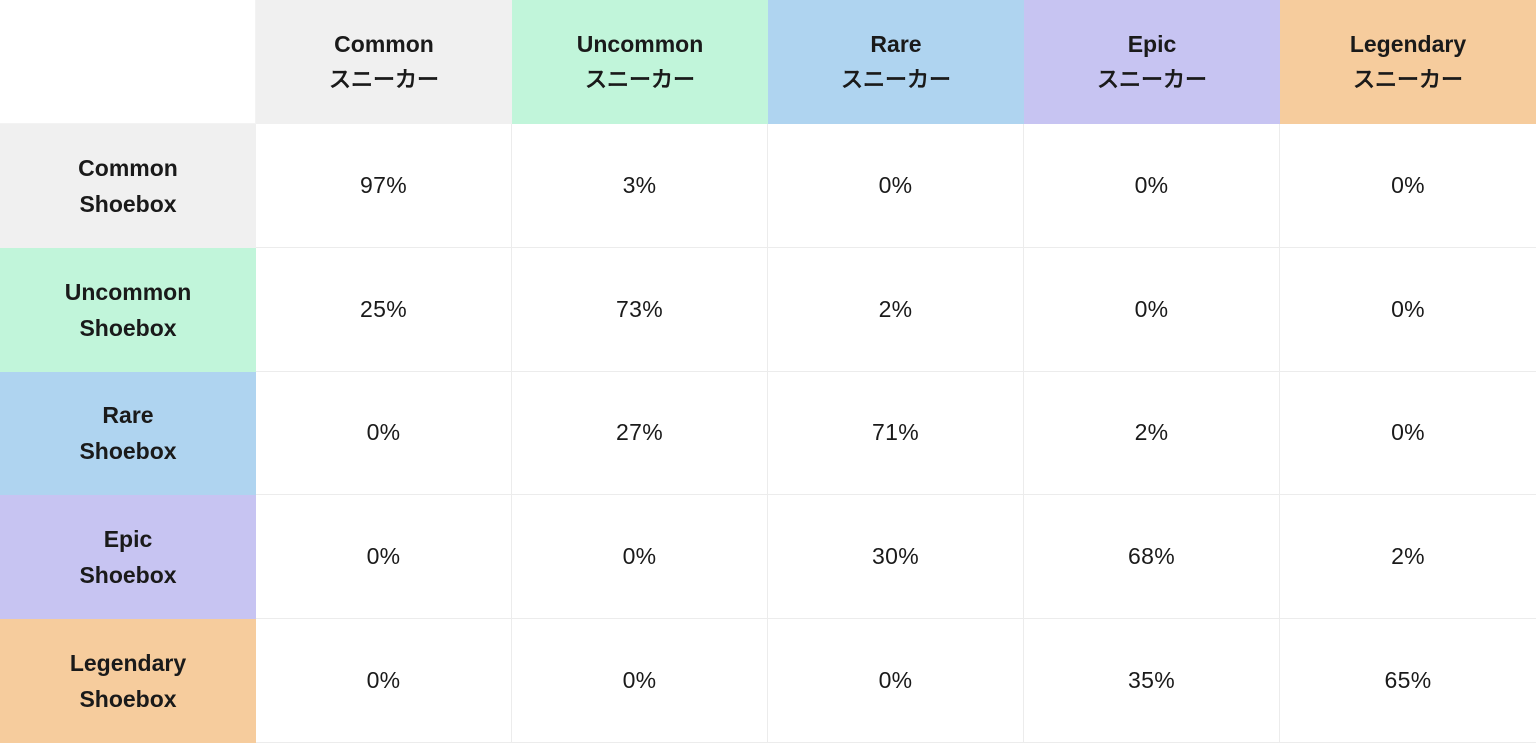 Image resolution: width=1536 pixels, height=743 pixels. Describe the element at coordinates (896, 309) in the screenshot. I see `probability-cell-uncommon-rare: 2%` at that location.